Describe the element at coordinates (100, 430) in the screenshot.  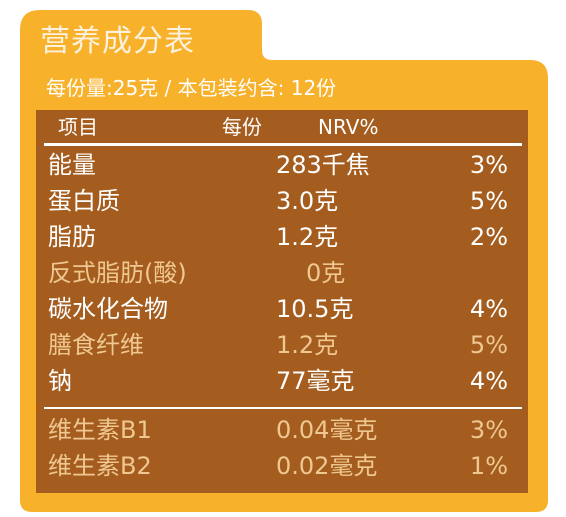
I see `nutrient-name: 维生素B1` at that location.